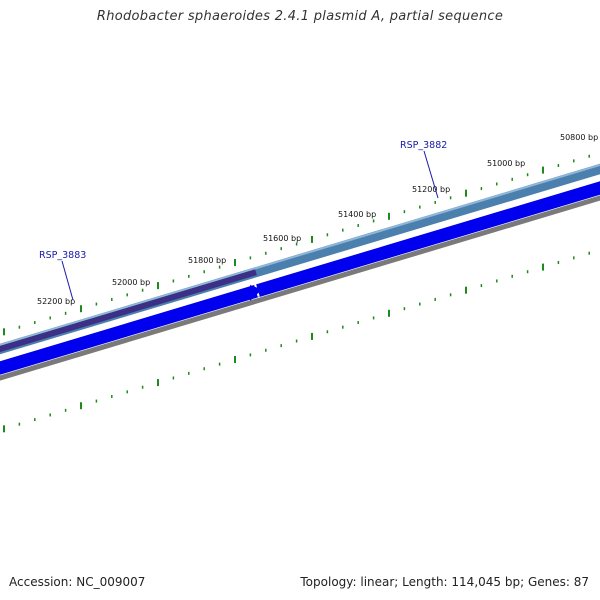  I want to click on ruler-tick-label: 51400 bp, so click(357, 214).